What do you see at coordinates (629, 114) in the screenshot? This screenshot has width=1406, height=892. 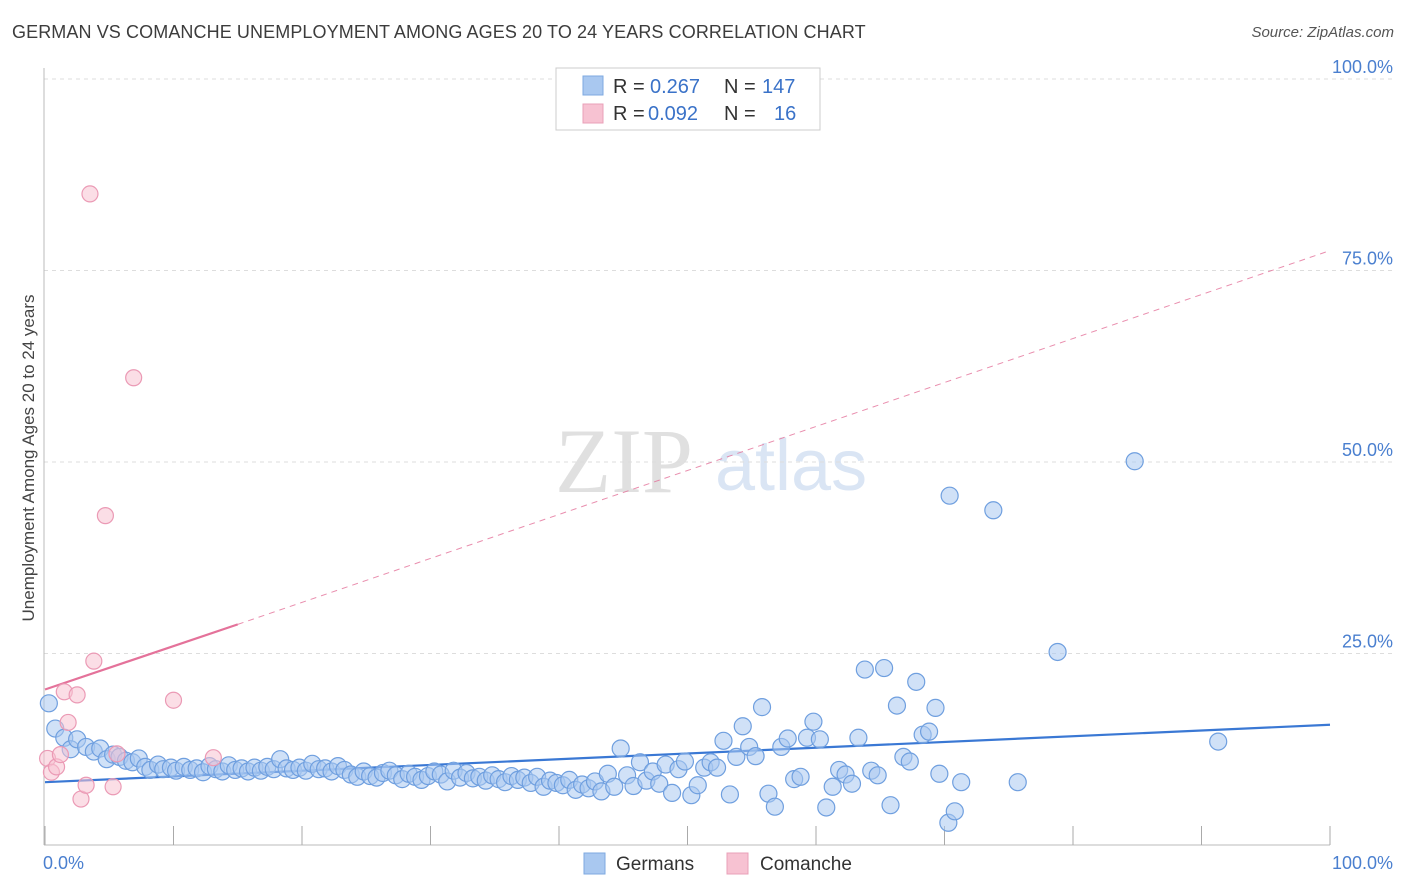 I see `legend-r-label-comanche: R =` at bounding box center [629, 114].